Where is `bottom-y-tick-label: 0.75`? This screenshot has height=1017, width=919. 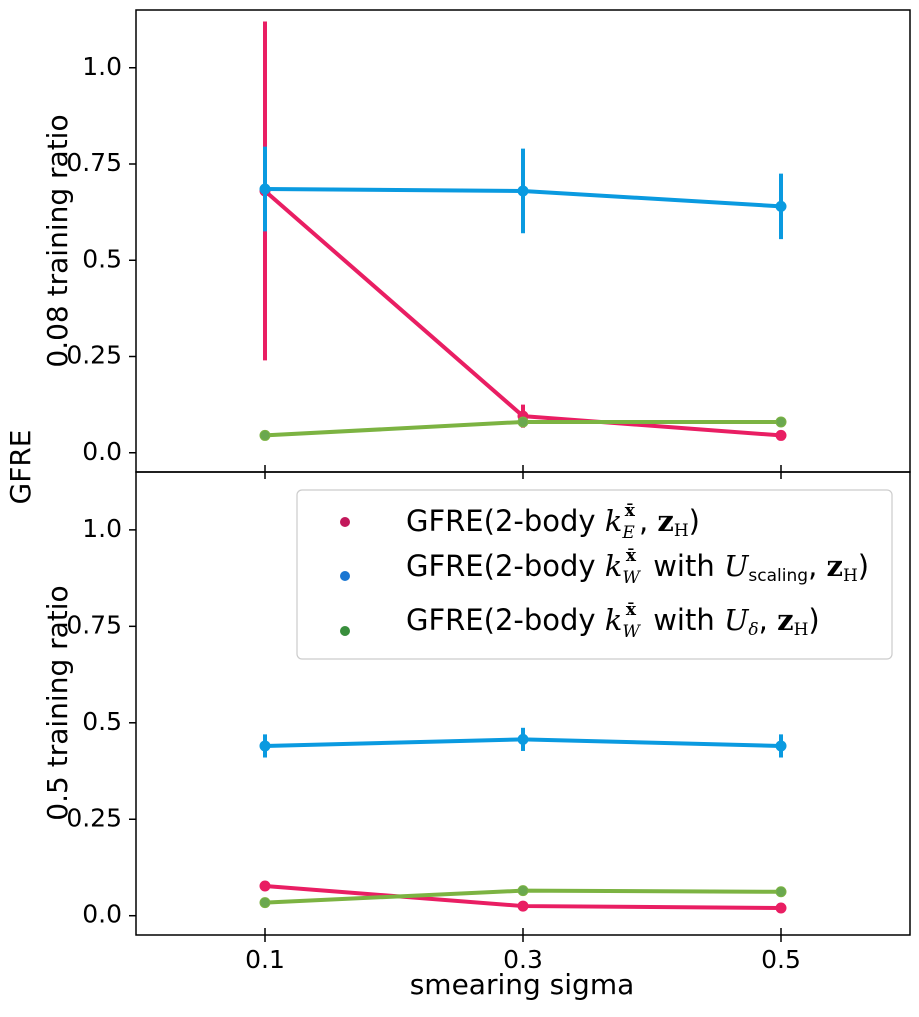 bottom-y-tick-label: 0.75 is located at coordinates (94, 624).